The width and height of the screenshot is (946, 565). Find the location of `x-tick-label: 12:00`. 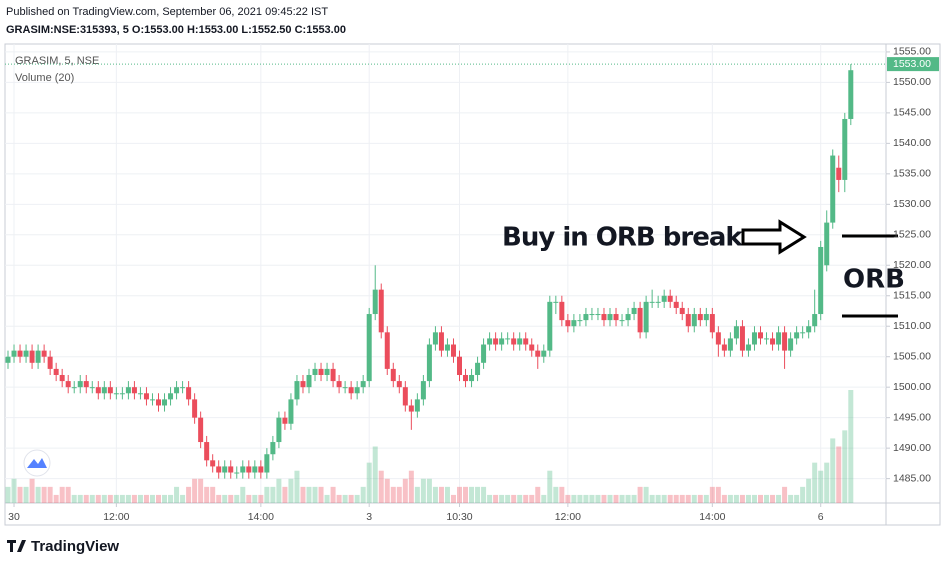

x-tick-label: 12:00 is located at coordinates (568, 517).